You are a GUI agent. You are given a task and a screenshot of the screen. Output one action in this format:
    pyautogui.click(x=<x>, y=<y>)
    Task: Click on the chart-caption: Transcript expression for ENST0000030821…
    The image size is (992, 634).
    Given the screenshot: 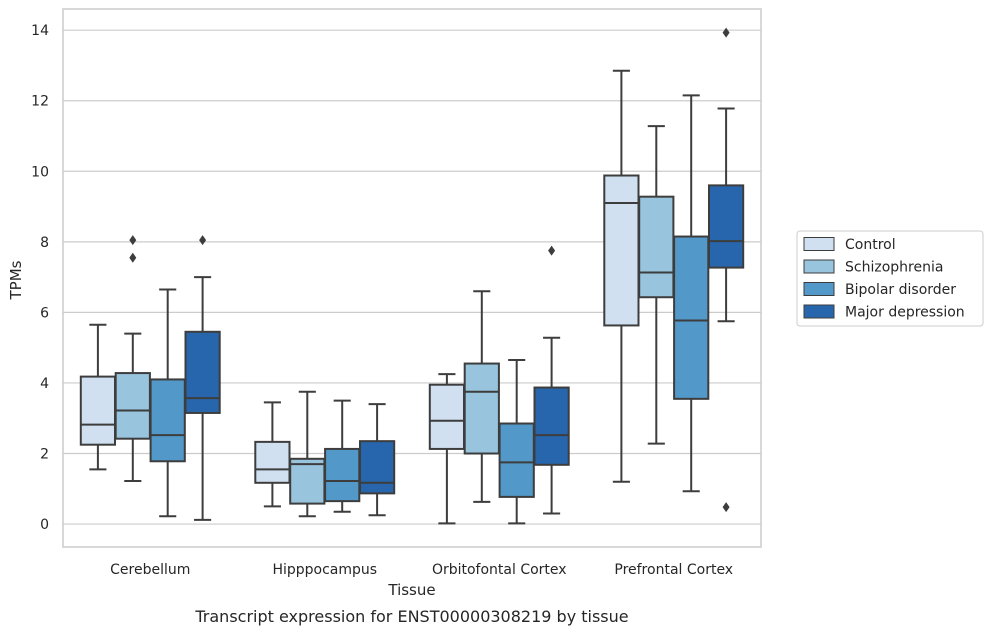 What is the action you would take?
    pyautogui.click(x=411, y=616)
    